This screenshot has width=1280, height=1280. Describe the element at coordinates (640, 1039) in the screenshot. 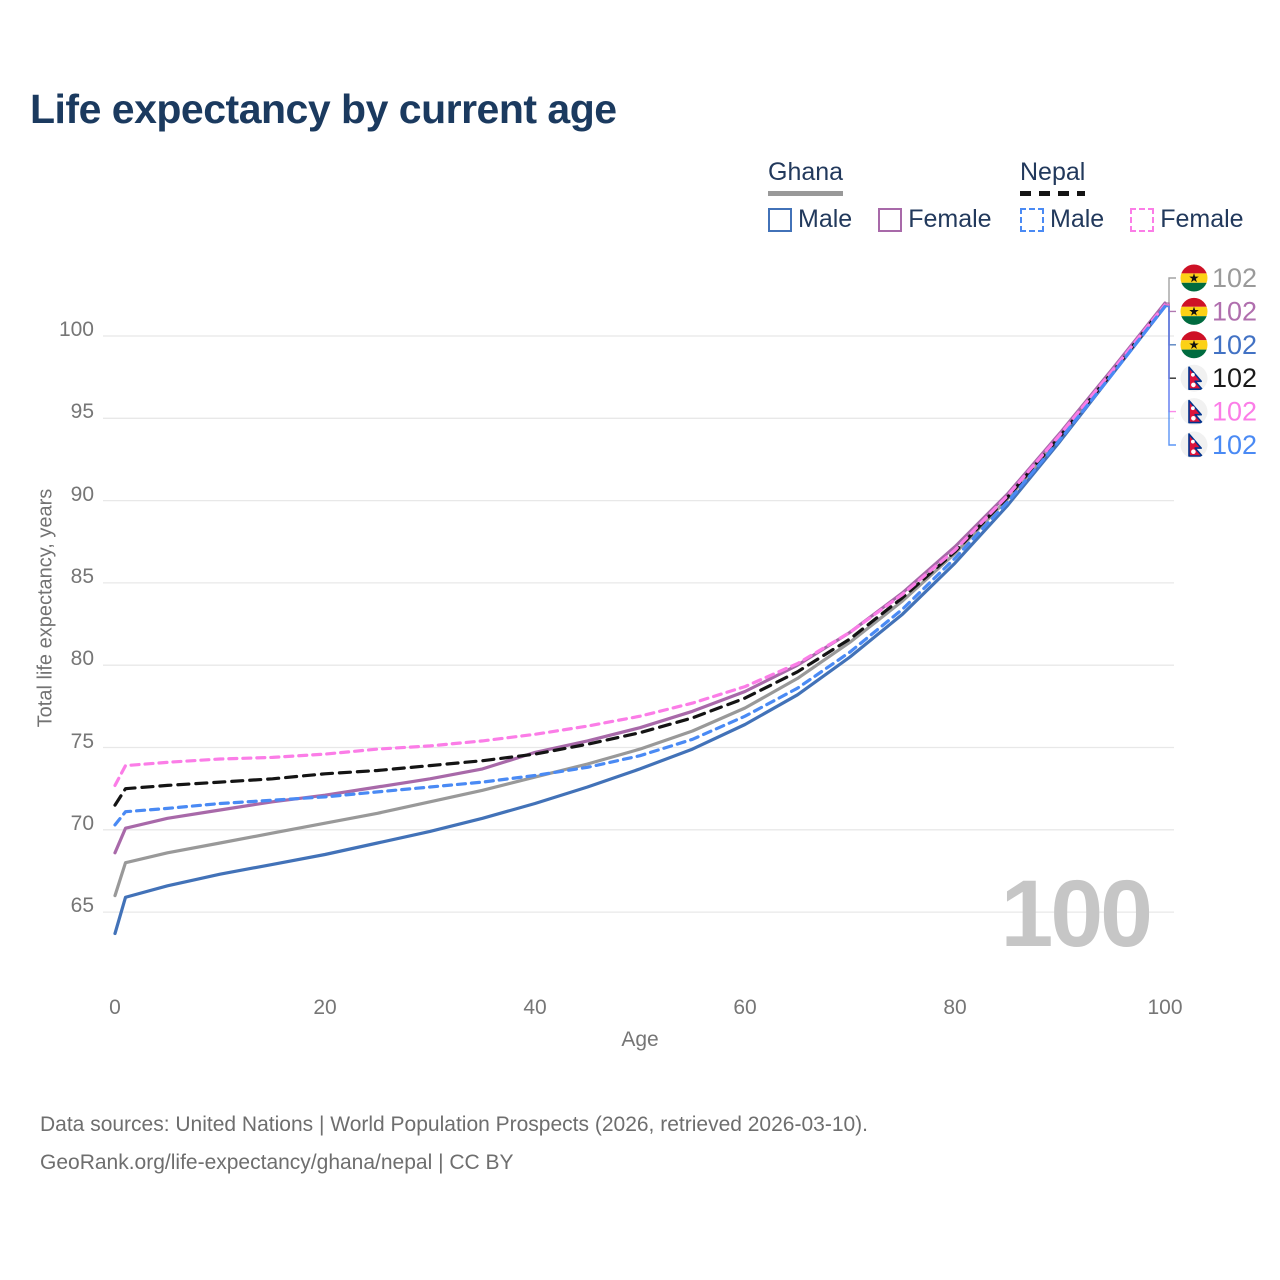

I see `x-axis-title: Age` at that location.